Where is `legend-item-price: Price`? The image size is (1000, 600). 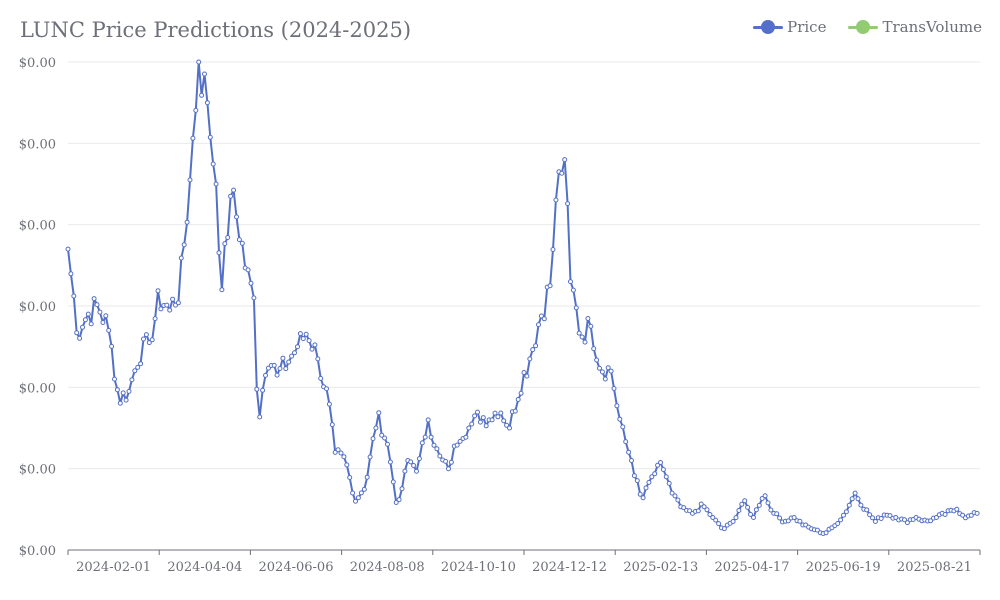 legend-item-price: Price is located at coordinates (789, 27).